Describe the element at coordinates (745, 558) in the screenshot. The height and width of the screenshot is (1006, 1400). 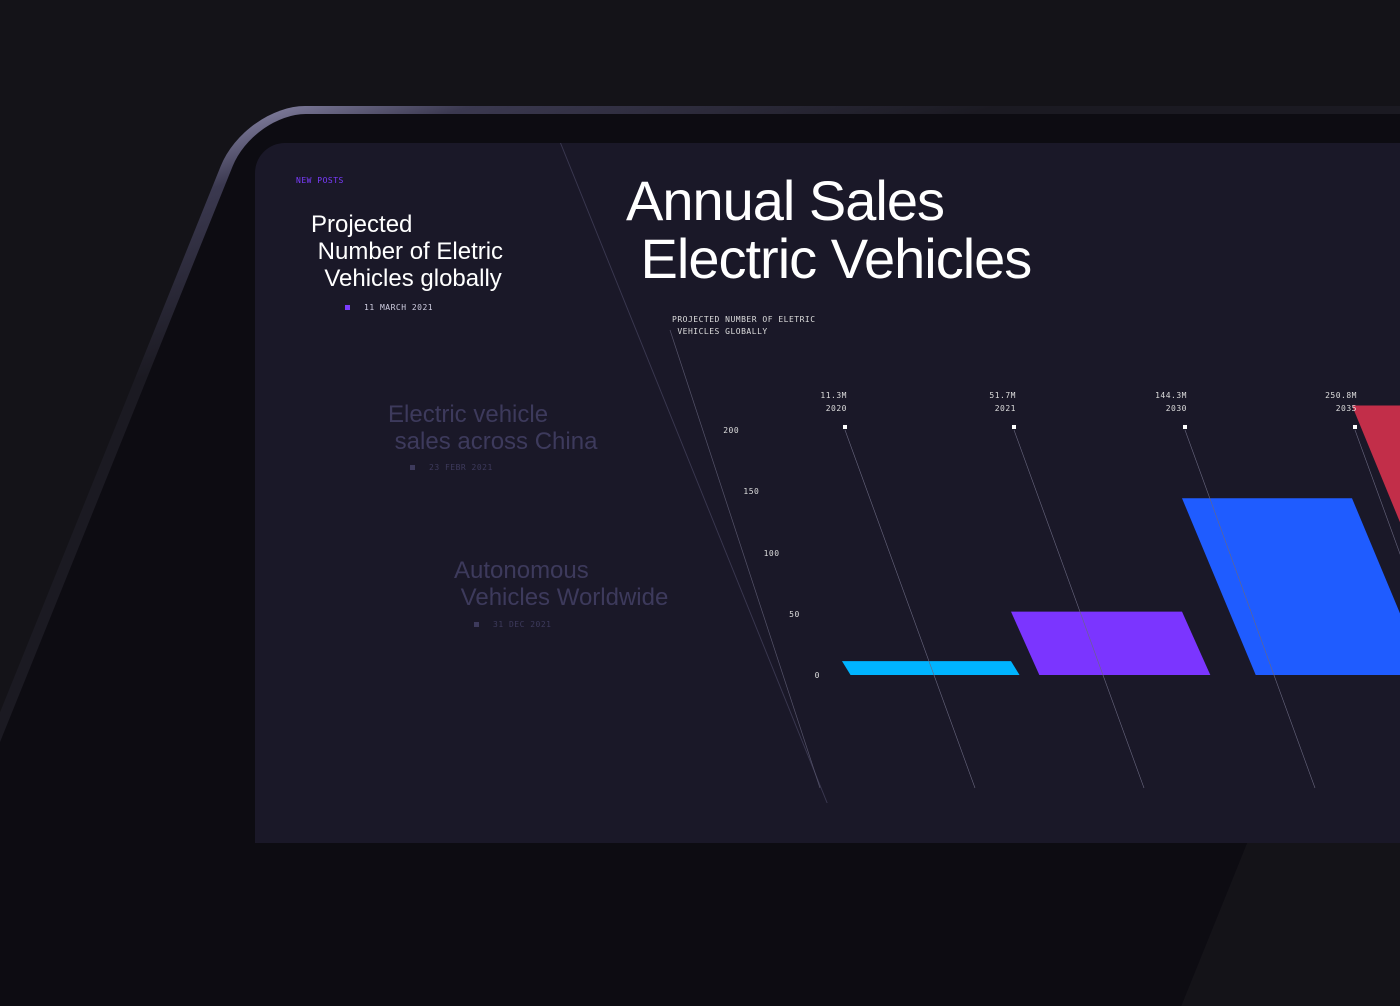
I see `y-axis-line` at that location.